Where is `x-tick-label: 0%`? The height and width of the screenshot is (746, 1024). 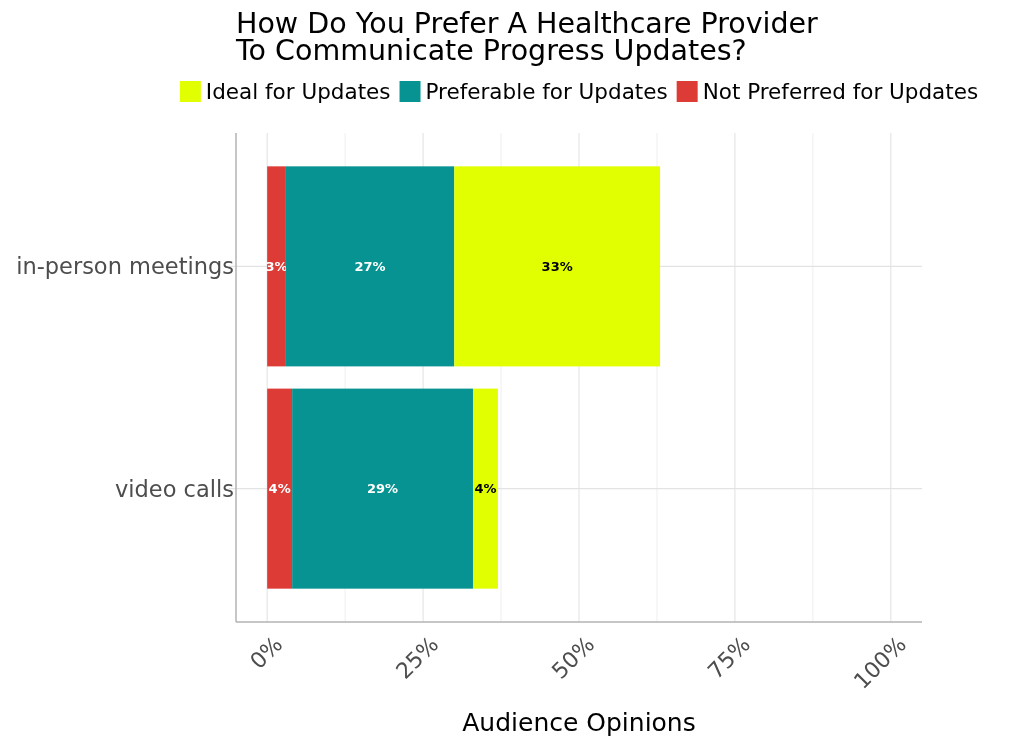 x-tick-label: 0% is located at coordinates (266, 652).